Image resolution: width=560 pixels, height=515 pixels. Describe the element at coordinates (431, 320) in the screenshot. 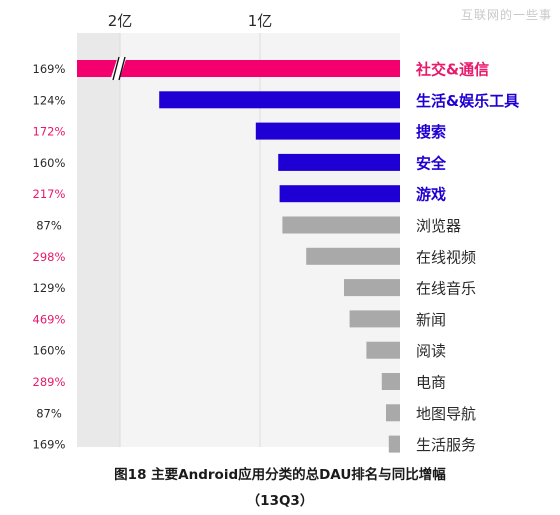

I see `category-label: 新闻` at that location.